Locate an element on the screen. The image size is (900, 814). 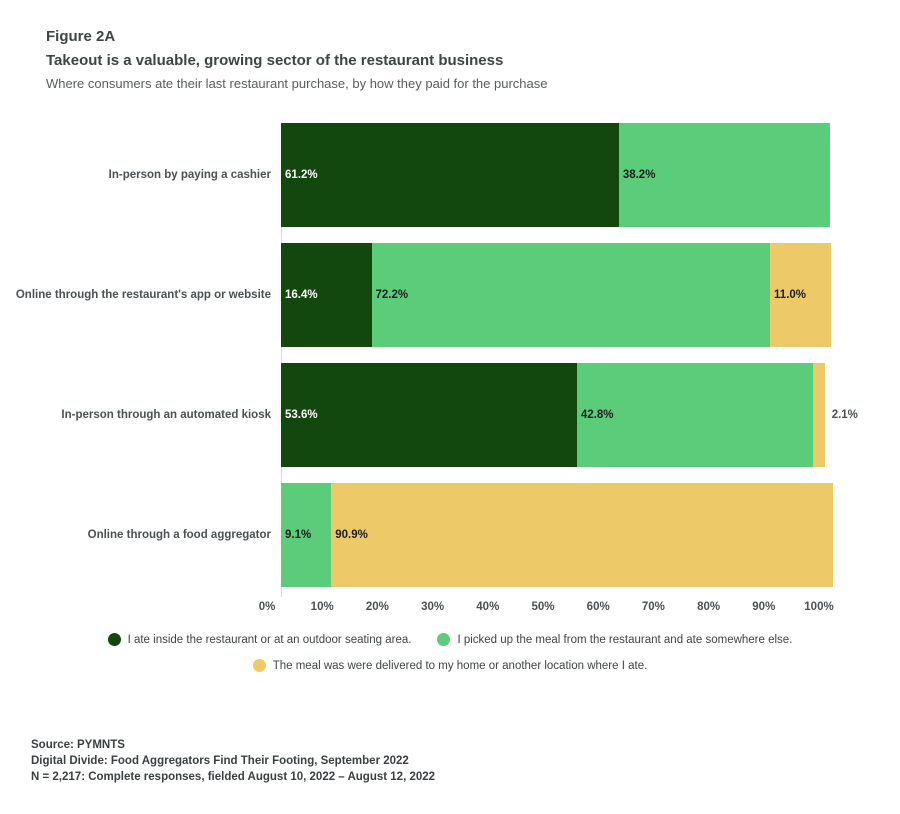
segment-value-label: 11.0% is located at coordinates (790, 295).